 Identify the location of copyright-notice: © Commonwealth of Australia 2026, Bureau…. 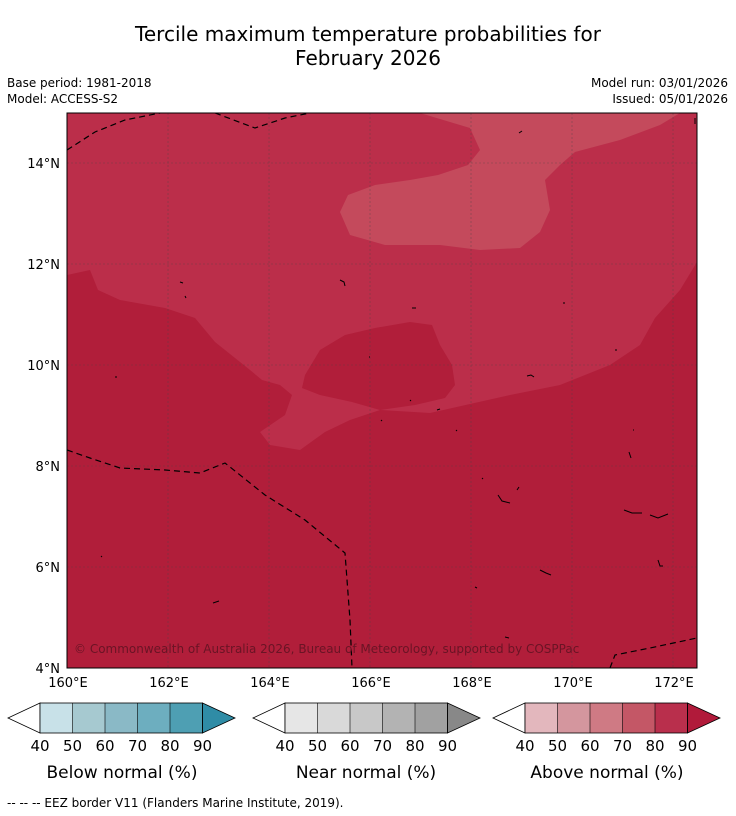
(326, 649).